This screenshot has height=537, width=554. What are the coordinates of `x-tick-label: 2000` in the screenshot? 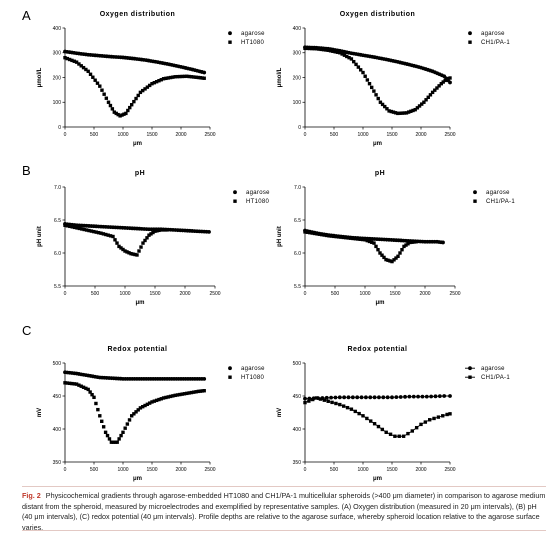 It's located at (420, 135).